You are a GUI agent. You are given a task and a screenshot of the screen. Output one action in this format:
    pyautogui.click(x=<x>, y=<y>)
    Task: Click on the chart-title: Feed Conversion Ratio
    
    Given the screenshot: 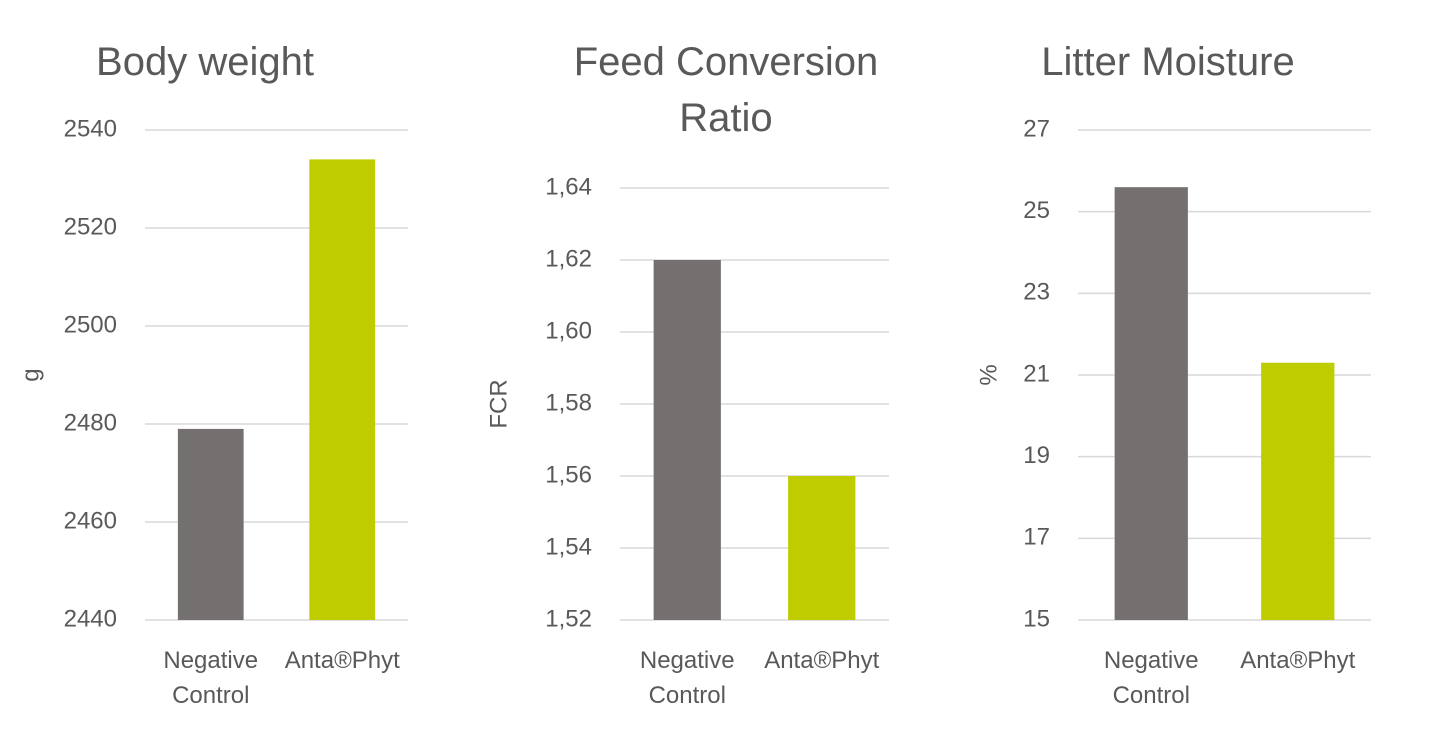 What is the action you would take?
    pyautogui.click(x=726, y=90)
    